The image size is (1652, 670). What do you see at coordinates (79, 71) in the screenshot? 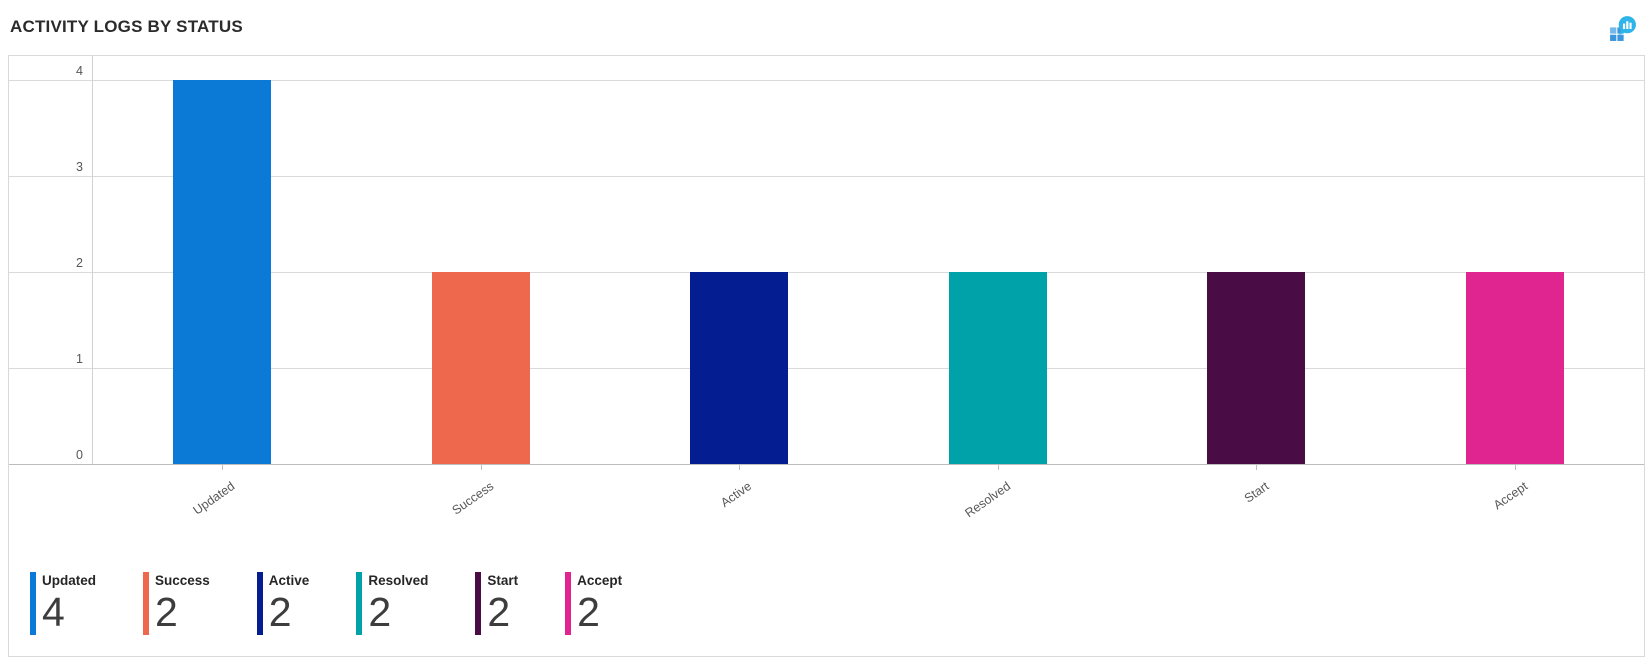
I see `y-tick-label: 4` at bounding box center [79, 71].